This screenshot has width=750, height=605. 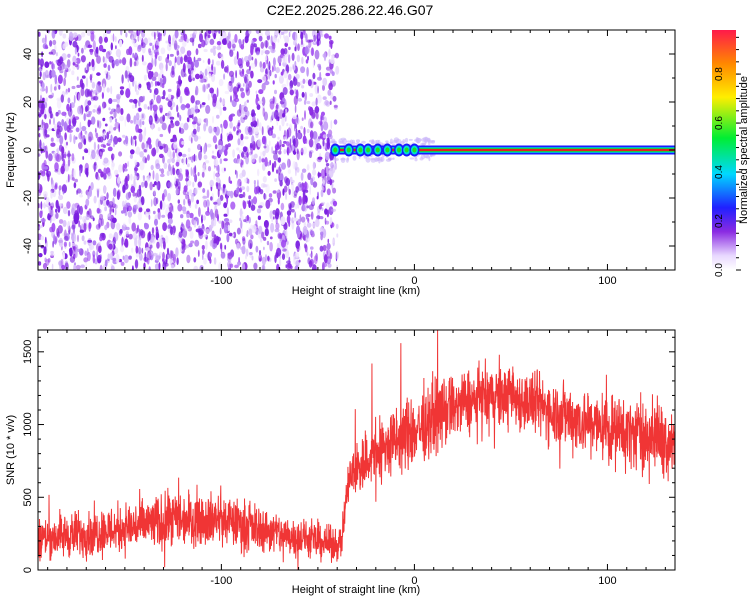 What do you see at coordinates (360, 150) in the screenshot?
I see `carrier-blob-core` at bounding box center [360, 150].